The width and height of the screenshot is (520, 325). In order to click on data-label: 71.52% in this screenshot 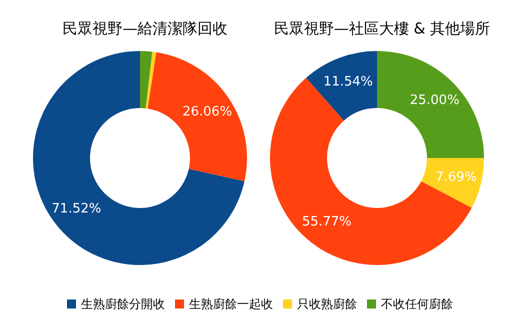, I will do `click(77, 208)`.